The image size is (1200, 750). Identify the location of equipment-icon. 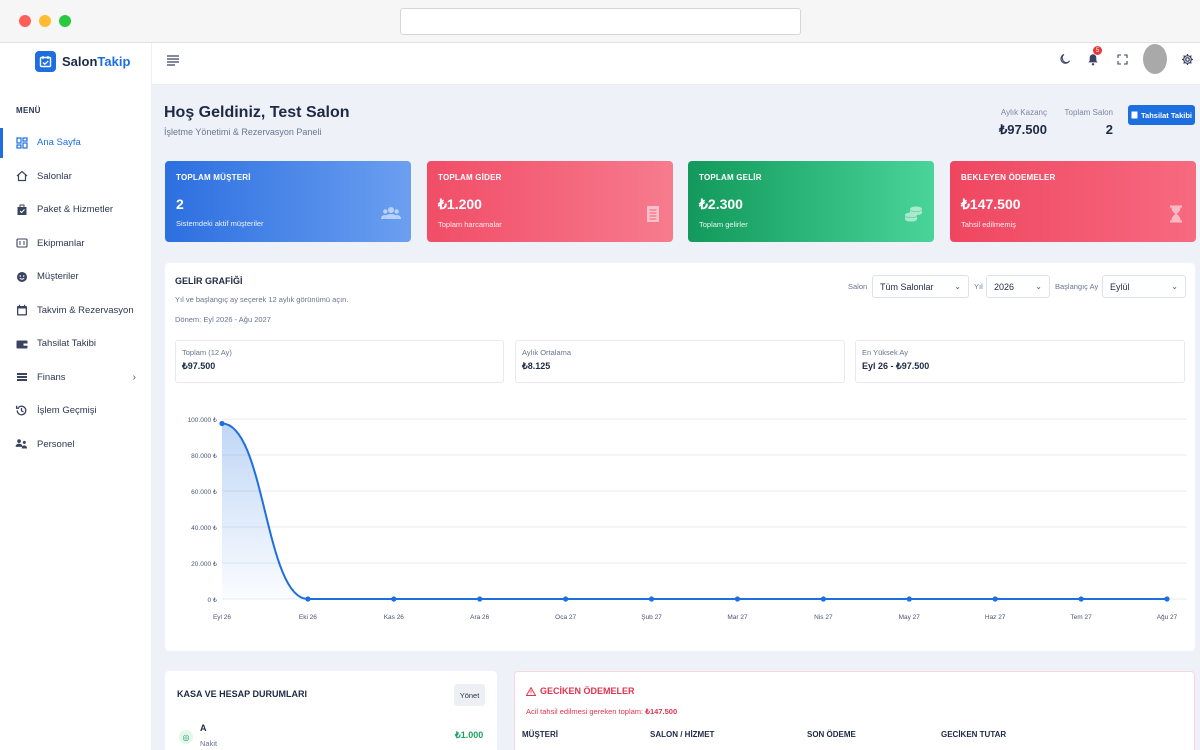
(21, 243).